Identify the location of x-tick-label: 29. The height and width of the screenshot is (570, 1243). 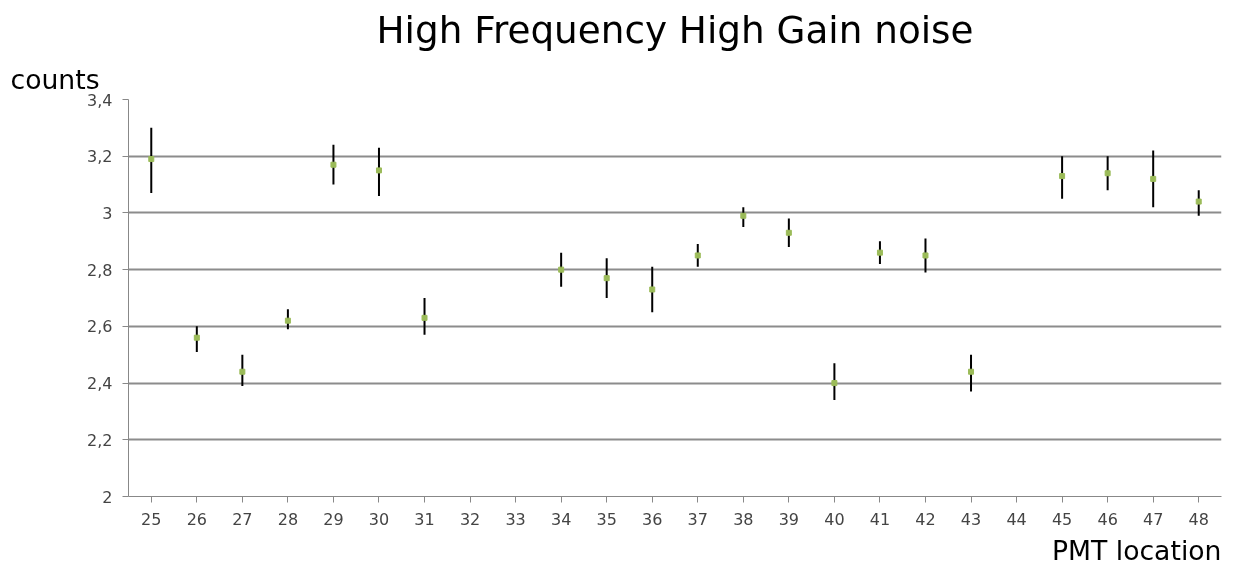
(333, 519).